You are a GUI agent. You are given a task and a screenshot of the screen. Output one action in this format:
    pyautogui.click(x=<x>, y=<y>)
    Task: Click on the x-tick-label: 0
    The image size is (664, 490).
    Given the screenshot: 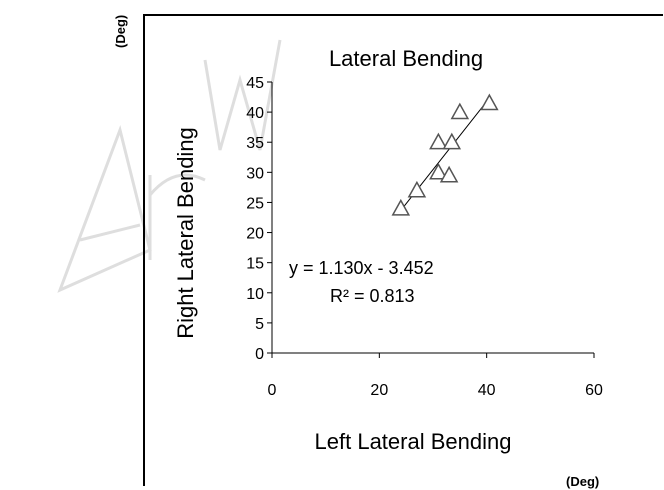 What is the action you would take?
    pyautogui.click(x=272, y=390)
    